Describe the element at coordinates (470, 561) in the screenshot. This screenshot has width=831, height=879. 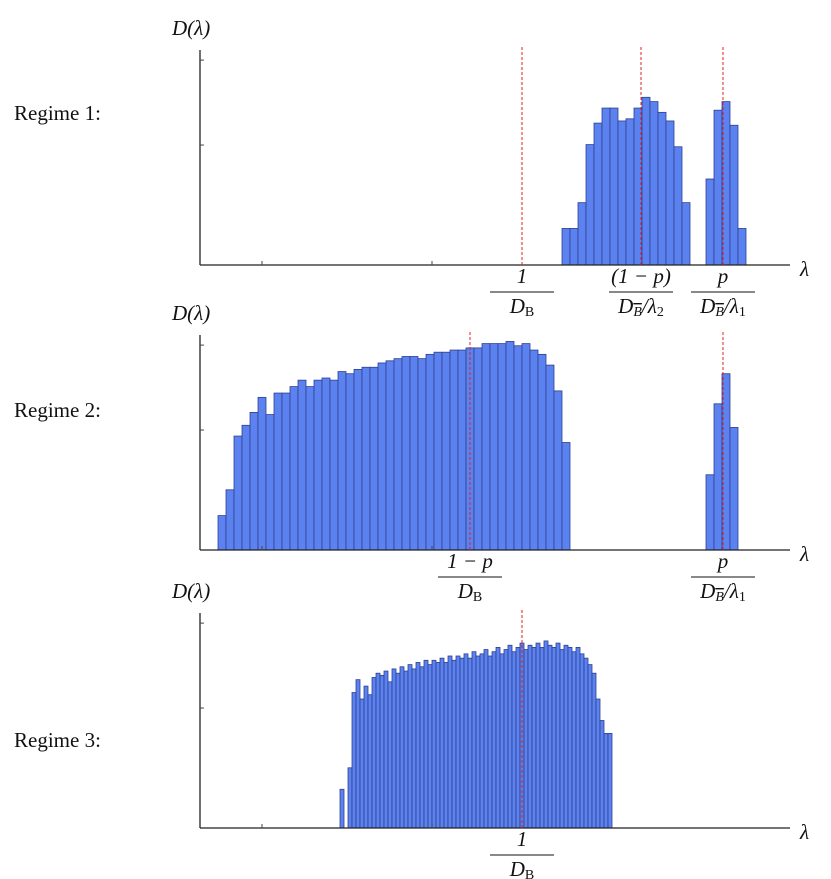
I see `annotation-numerator: 1 − p` at that location.